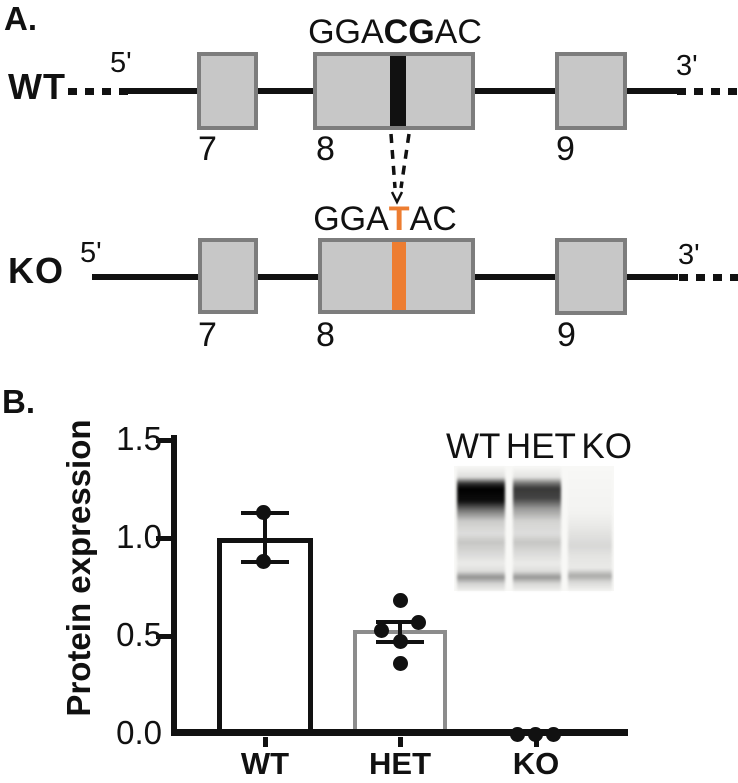 This screenshot has width=738, height=783. Describe the element at coordinates (591, 276) in the screenshot. I see `ko-exon9-box` at that location.